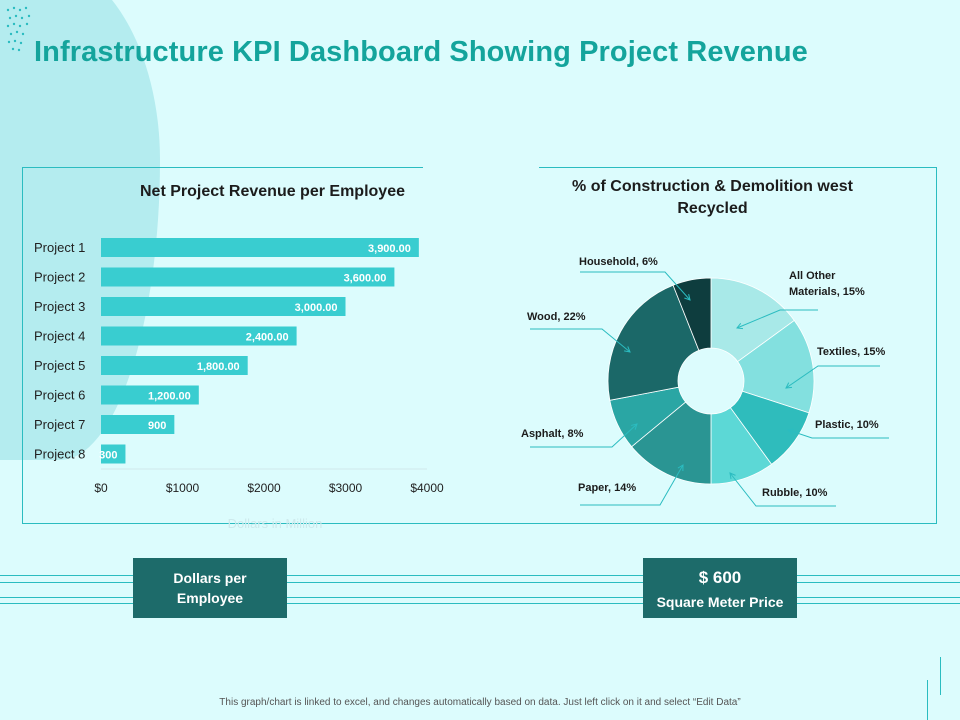 The image size is (960, 720). What do you see at coordinates (851, 352) in the screenshot?
I see `pie-label: Textiles, 15%` at bounding box center [851, 352].